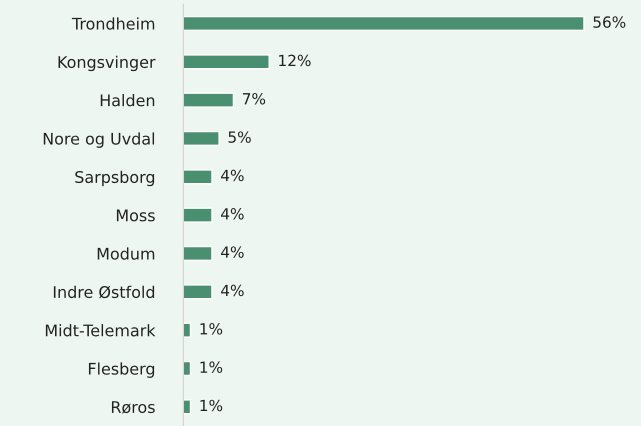  I want to click on y-tick-label: Halden, so click(127, 100).